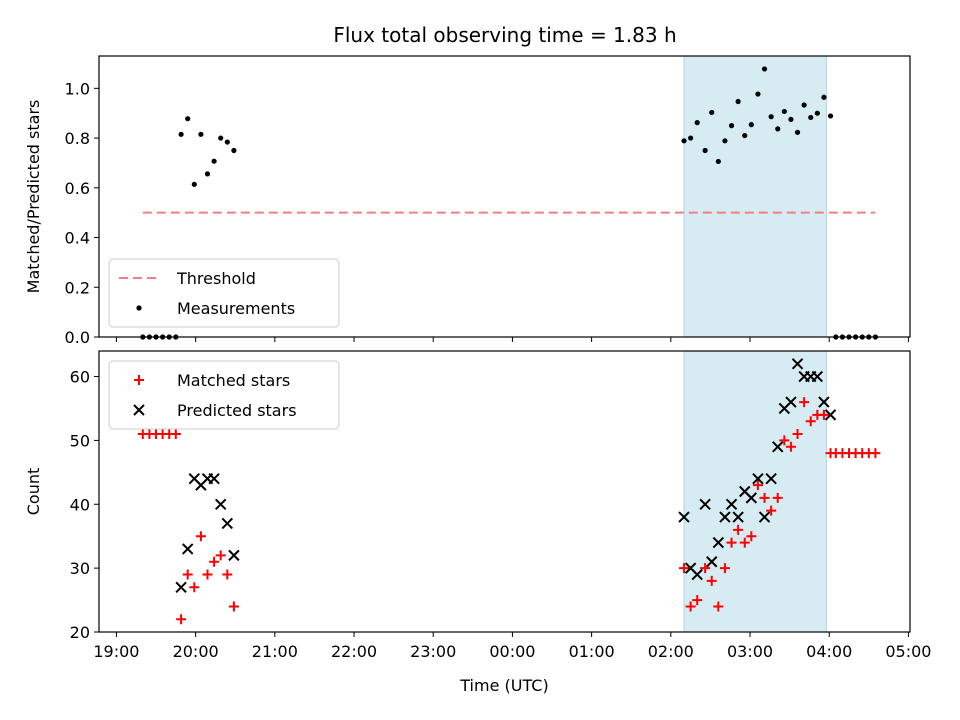  I want to click on y-tick-label: 1.0, so click(77, 88).